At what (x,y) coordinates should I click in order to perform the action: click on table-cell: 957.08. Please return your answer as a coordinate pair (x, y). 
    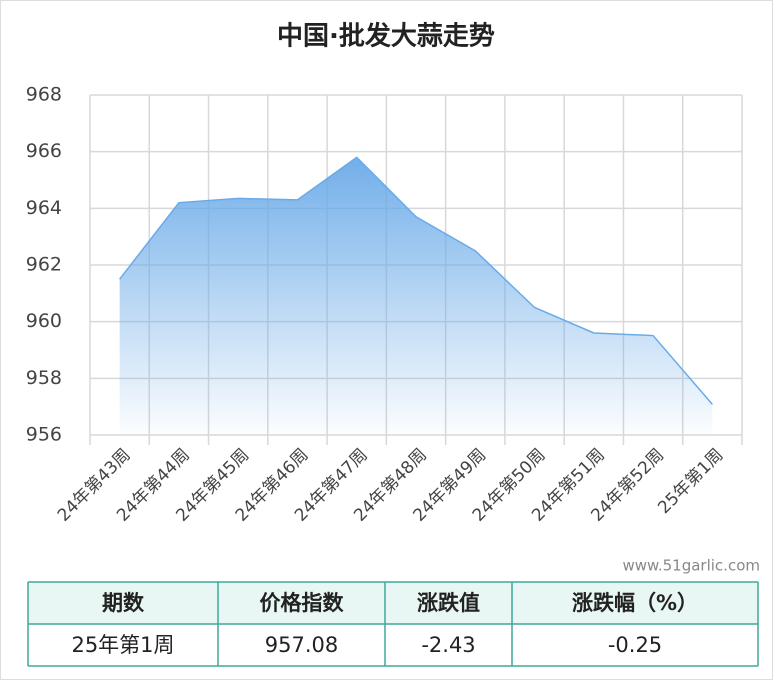
    Looking at the image, I should click on (301, 645).